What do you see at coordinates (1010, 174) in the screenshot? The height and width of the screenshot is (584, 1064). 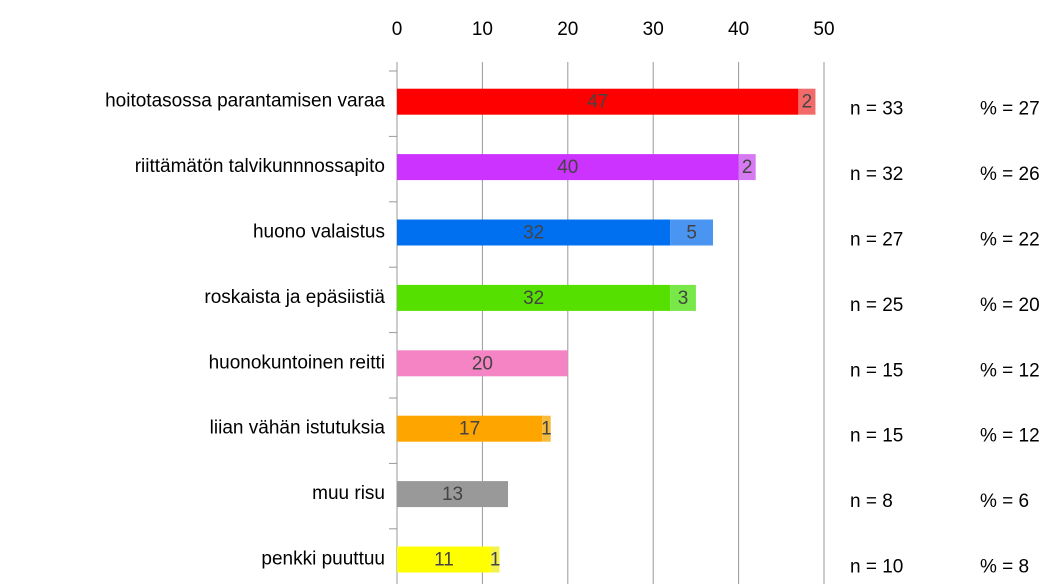 I see `pct-label: % = 26` at bounding box center [1010, 174].